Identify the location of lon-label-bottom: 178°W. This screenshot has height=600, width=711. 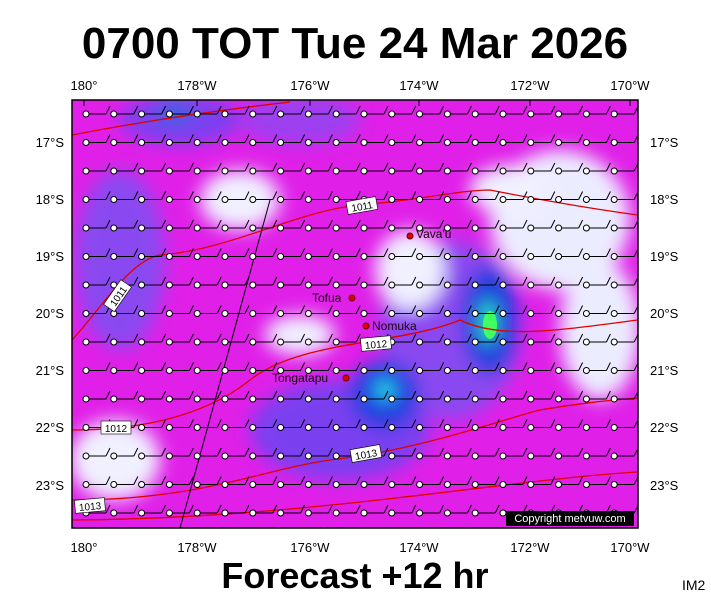
(197, 547).